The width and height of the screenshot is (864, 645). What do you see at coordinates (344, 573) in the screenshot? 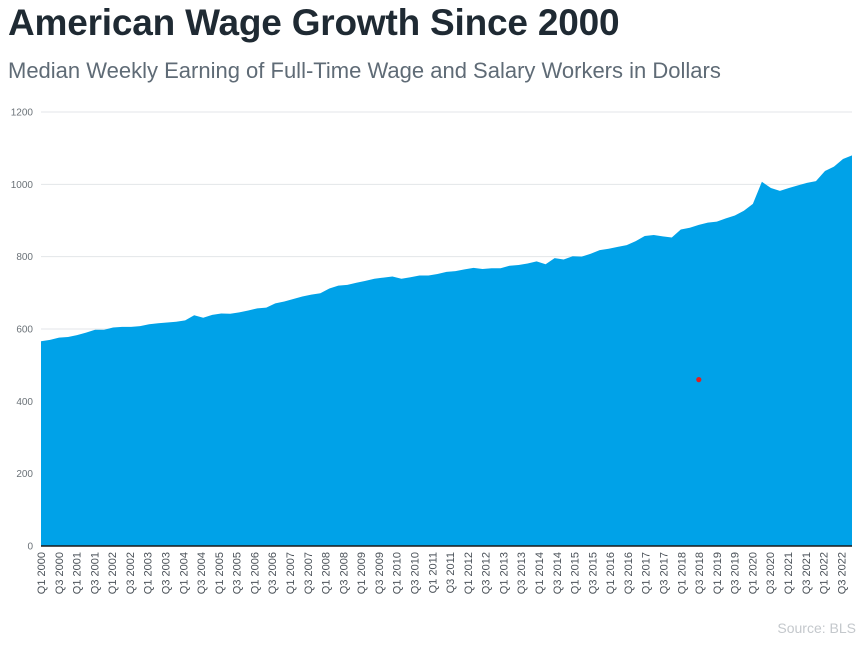
I see `x-tick-label: Q3 2008` at bounding box center [344, 573].